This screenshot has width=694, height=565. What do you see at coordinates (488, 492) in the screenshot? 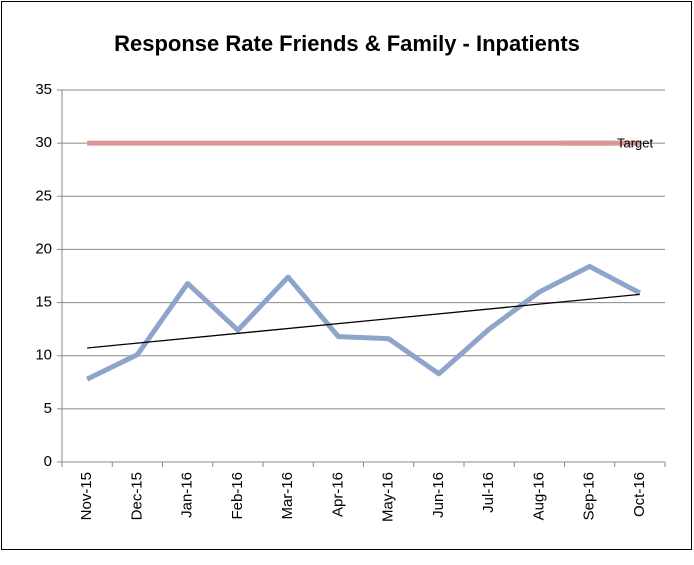
I see `x-tick-label: Jul-16` at bounding box center [488, 492].